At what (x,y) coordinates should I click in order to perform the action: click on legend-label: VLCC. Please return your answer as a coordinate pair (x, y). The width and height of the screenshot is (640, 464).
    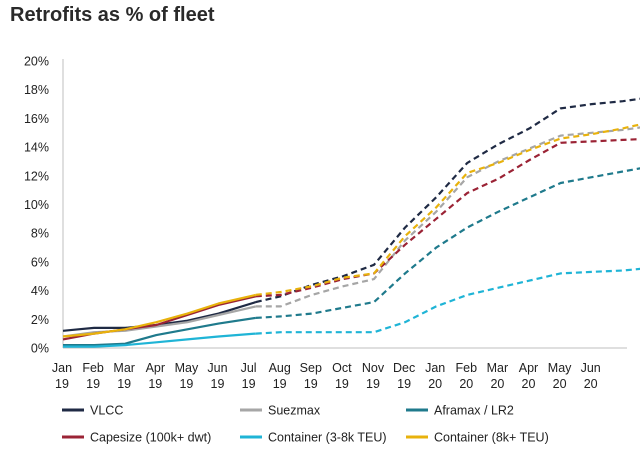
    Looking at the image, I should click on (106, 411).